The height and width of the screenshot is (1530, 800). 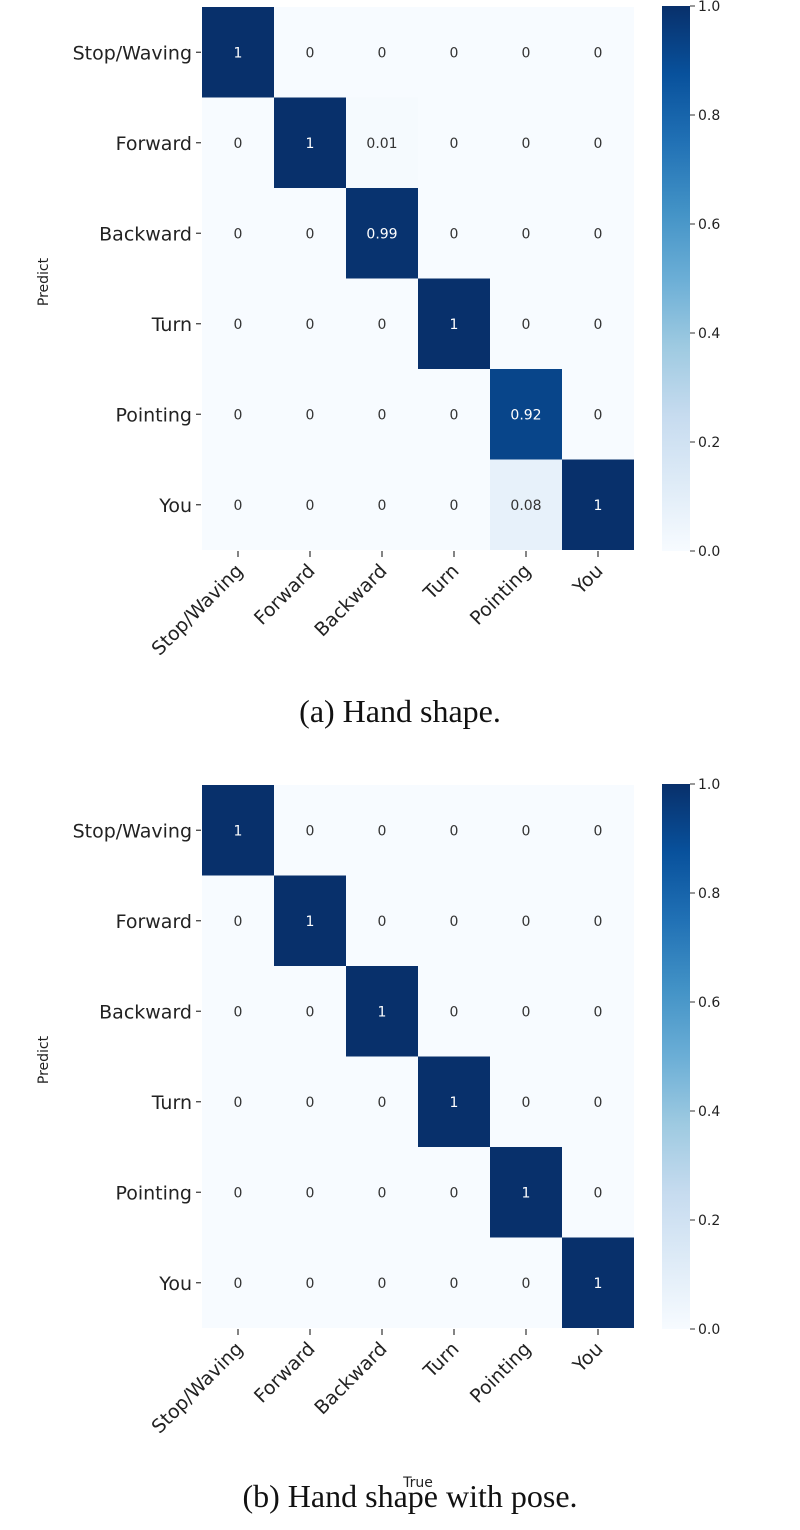 What do you see at coordinates (709, 894) in the screenshot?
I see `colorbar-tick-label: 0.8` at bounding box center [709, 894].